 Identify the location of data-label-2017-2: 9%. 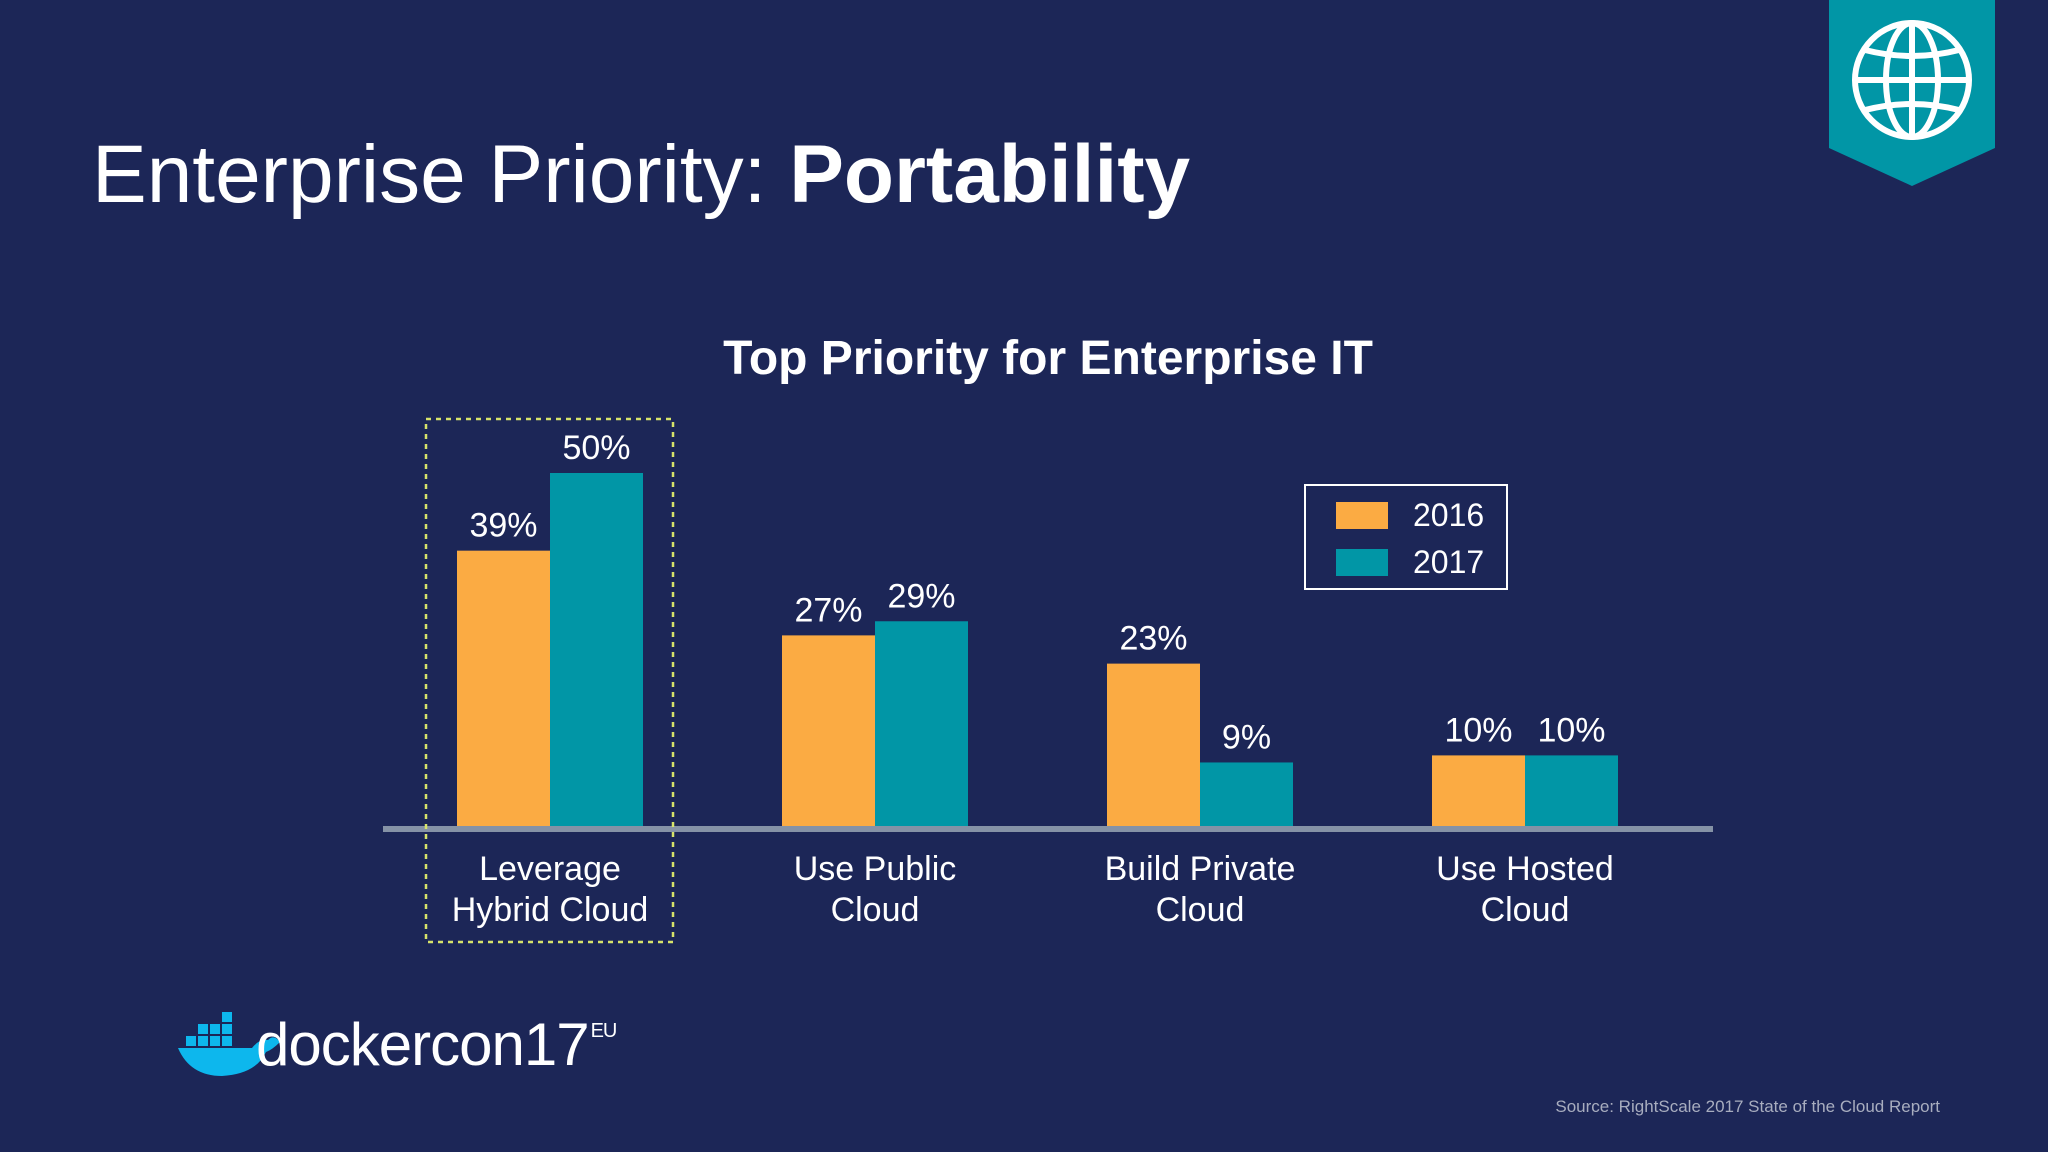
(1246, 737).